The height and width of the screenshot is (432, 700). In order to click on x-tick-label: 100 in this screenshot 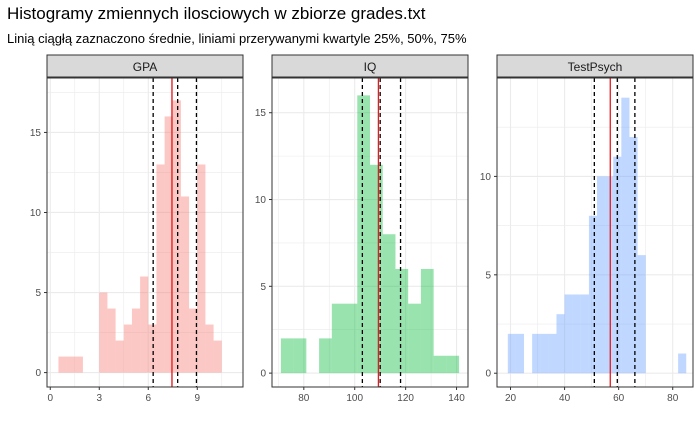, I will do `click(354, 398)`.